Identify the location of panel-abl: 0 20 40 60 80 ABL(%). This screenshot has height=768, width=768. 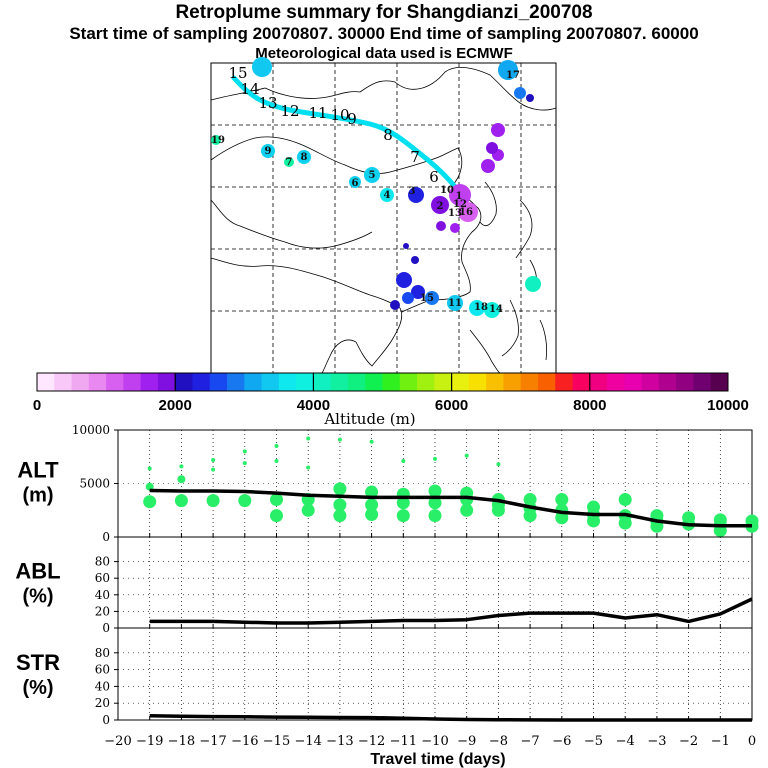
(384, 585).